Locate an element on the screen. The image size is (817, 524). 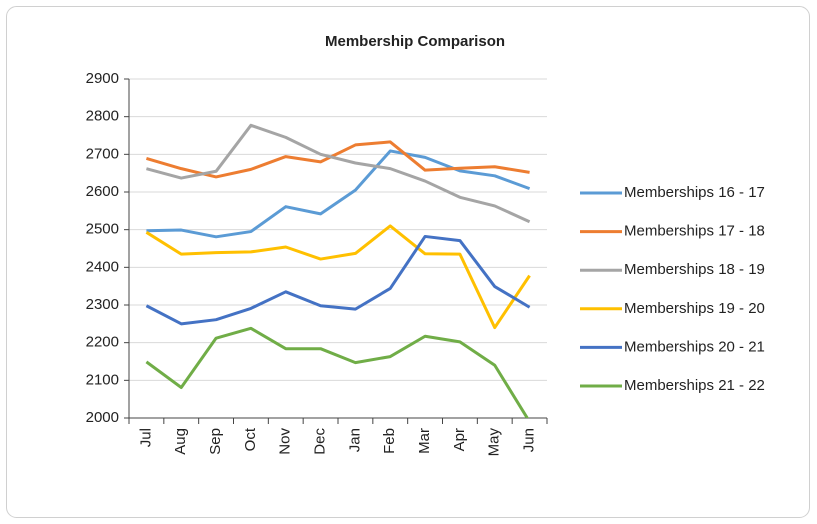
y-tick-label: 2200 is located at coordinates (102, 342).